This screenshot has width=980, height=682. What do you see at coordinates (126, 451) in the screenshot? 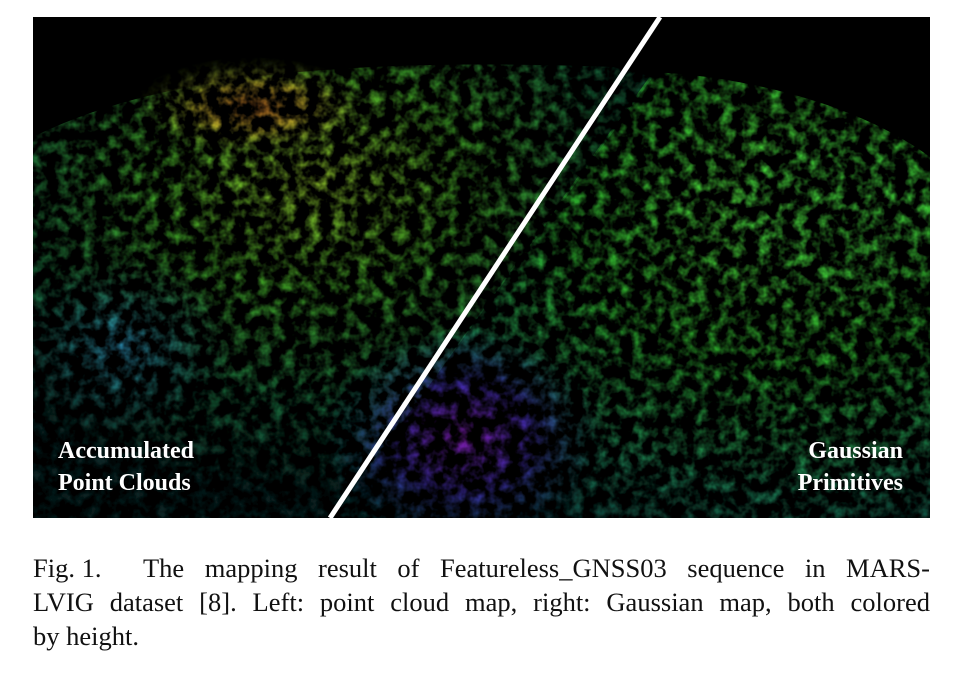
I see `left-label: Accumulated` at bounding box center [126, 451].